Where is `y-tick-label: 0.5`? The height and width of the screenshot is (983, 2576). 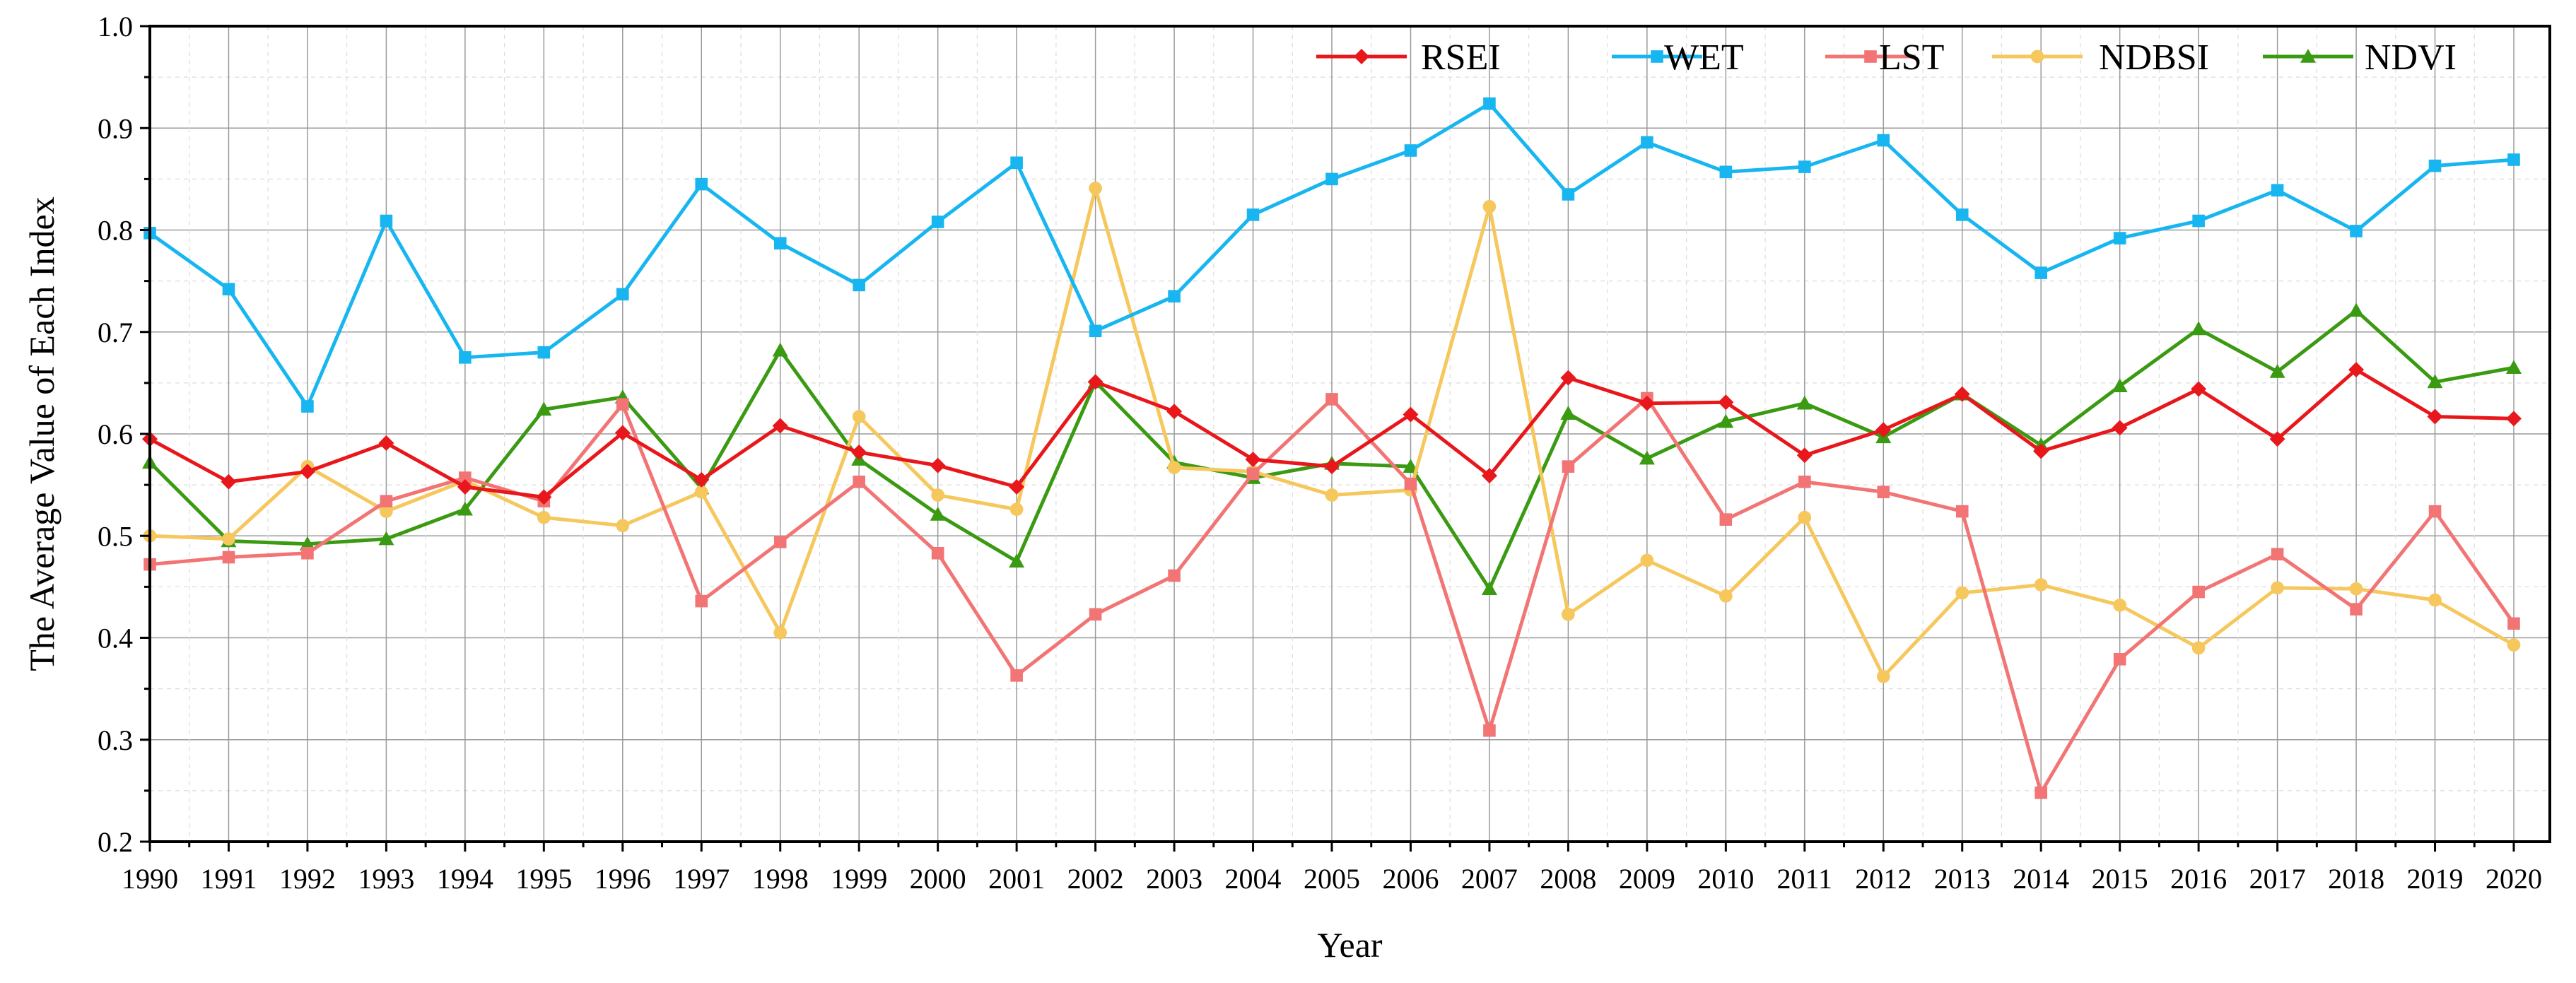 y-tick-label: 0.5 is located at coordinates (116, 536).